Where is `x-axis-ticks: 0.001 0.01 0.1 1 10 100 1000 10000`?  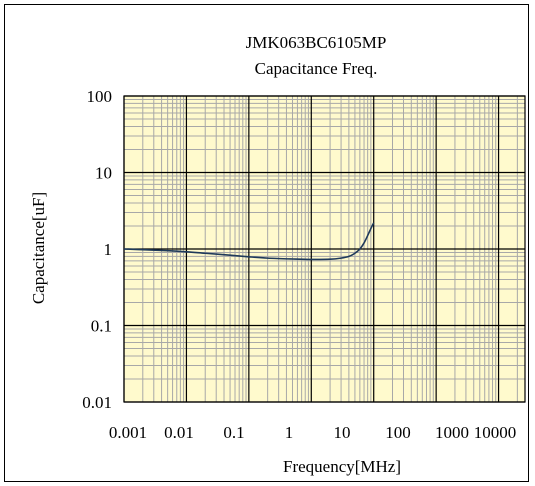 x-axis-ticks: 0.001 0.01 0.1 1 10 100 1000 10000 is located at coordinates (312, 432).